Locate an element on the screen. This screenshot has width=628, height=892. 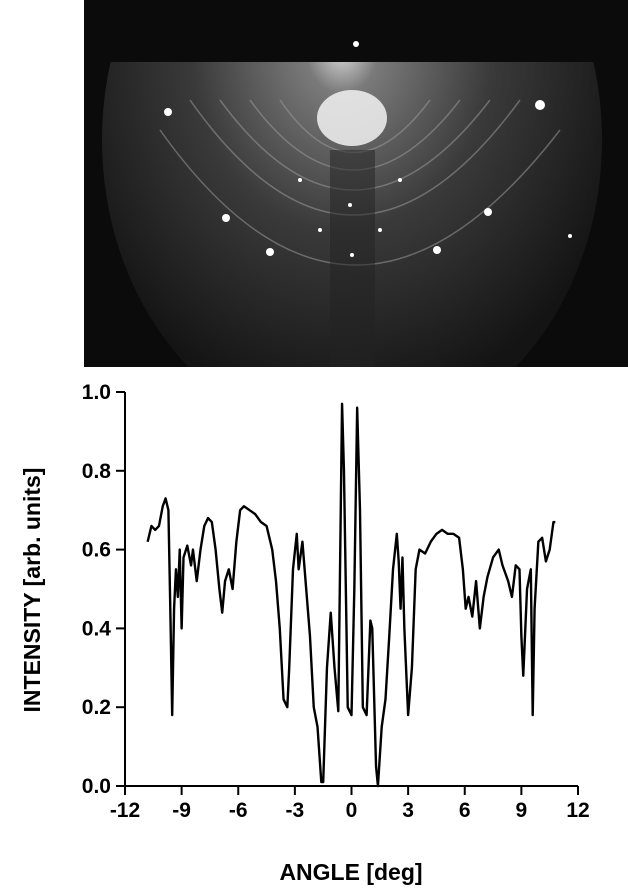
x-tick-label: 3 is located at coordinates (408, 810).